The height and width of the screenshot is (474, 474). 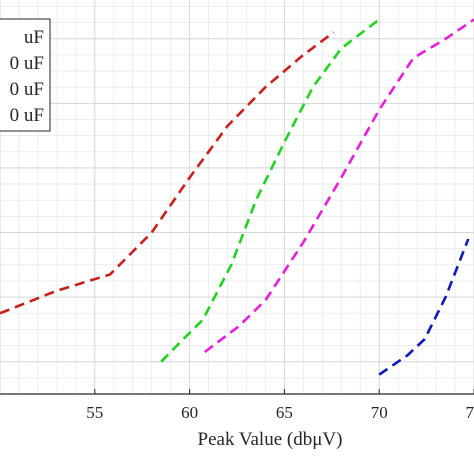 What do you see at coordinates (284, 412) in the screenshot?
I see `x-tick-label: 65` at bounding box center [284, 412].